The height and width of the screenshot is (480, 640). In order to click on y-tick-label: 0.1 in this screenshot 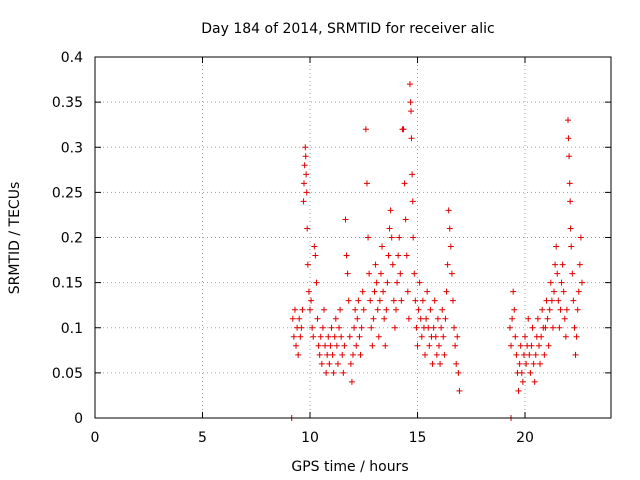, I will do `click(72, 329)`.